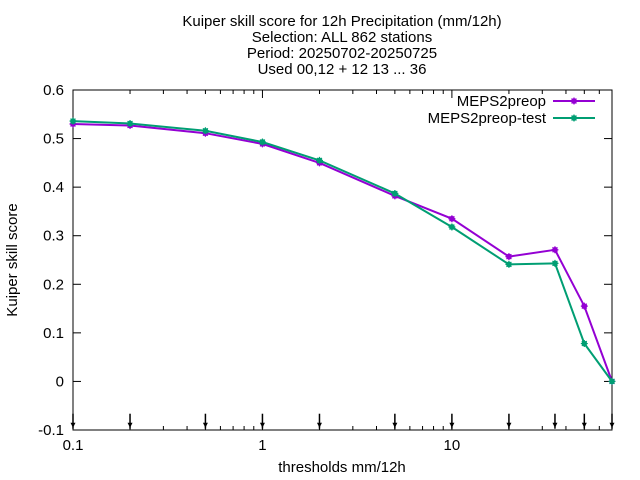 This screenshot has width=640, height=480. Describe the element at coordinates (342, 69) in the screenshot. I see `title-line-4: Used 00,12 + 12 13 ... 36` at that location.